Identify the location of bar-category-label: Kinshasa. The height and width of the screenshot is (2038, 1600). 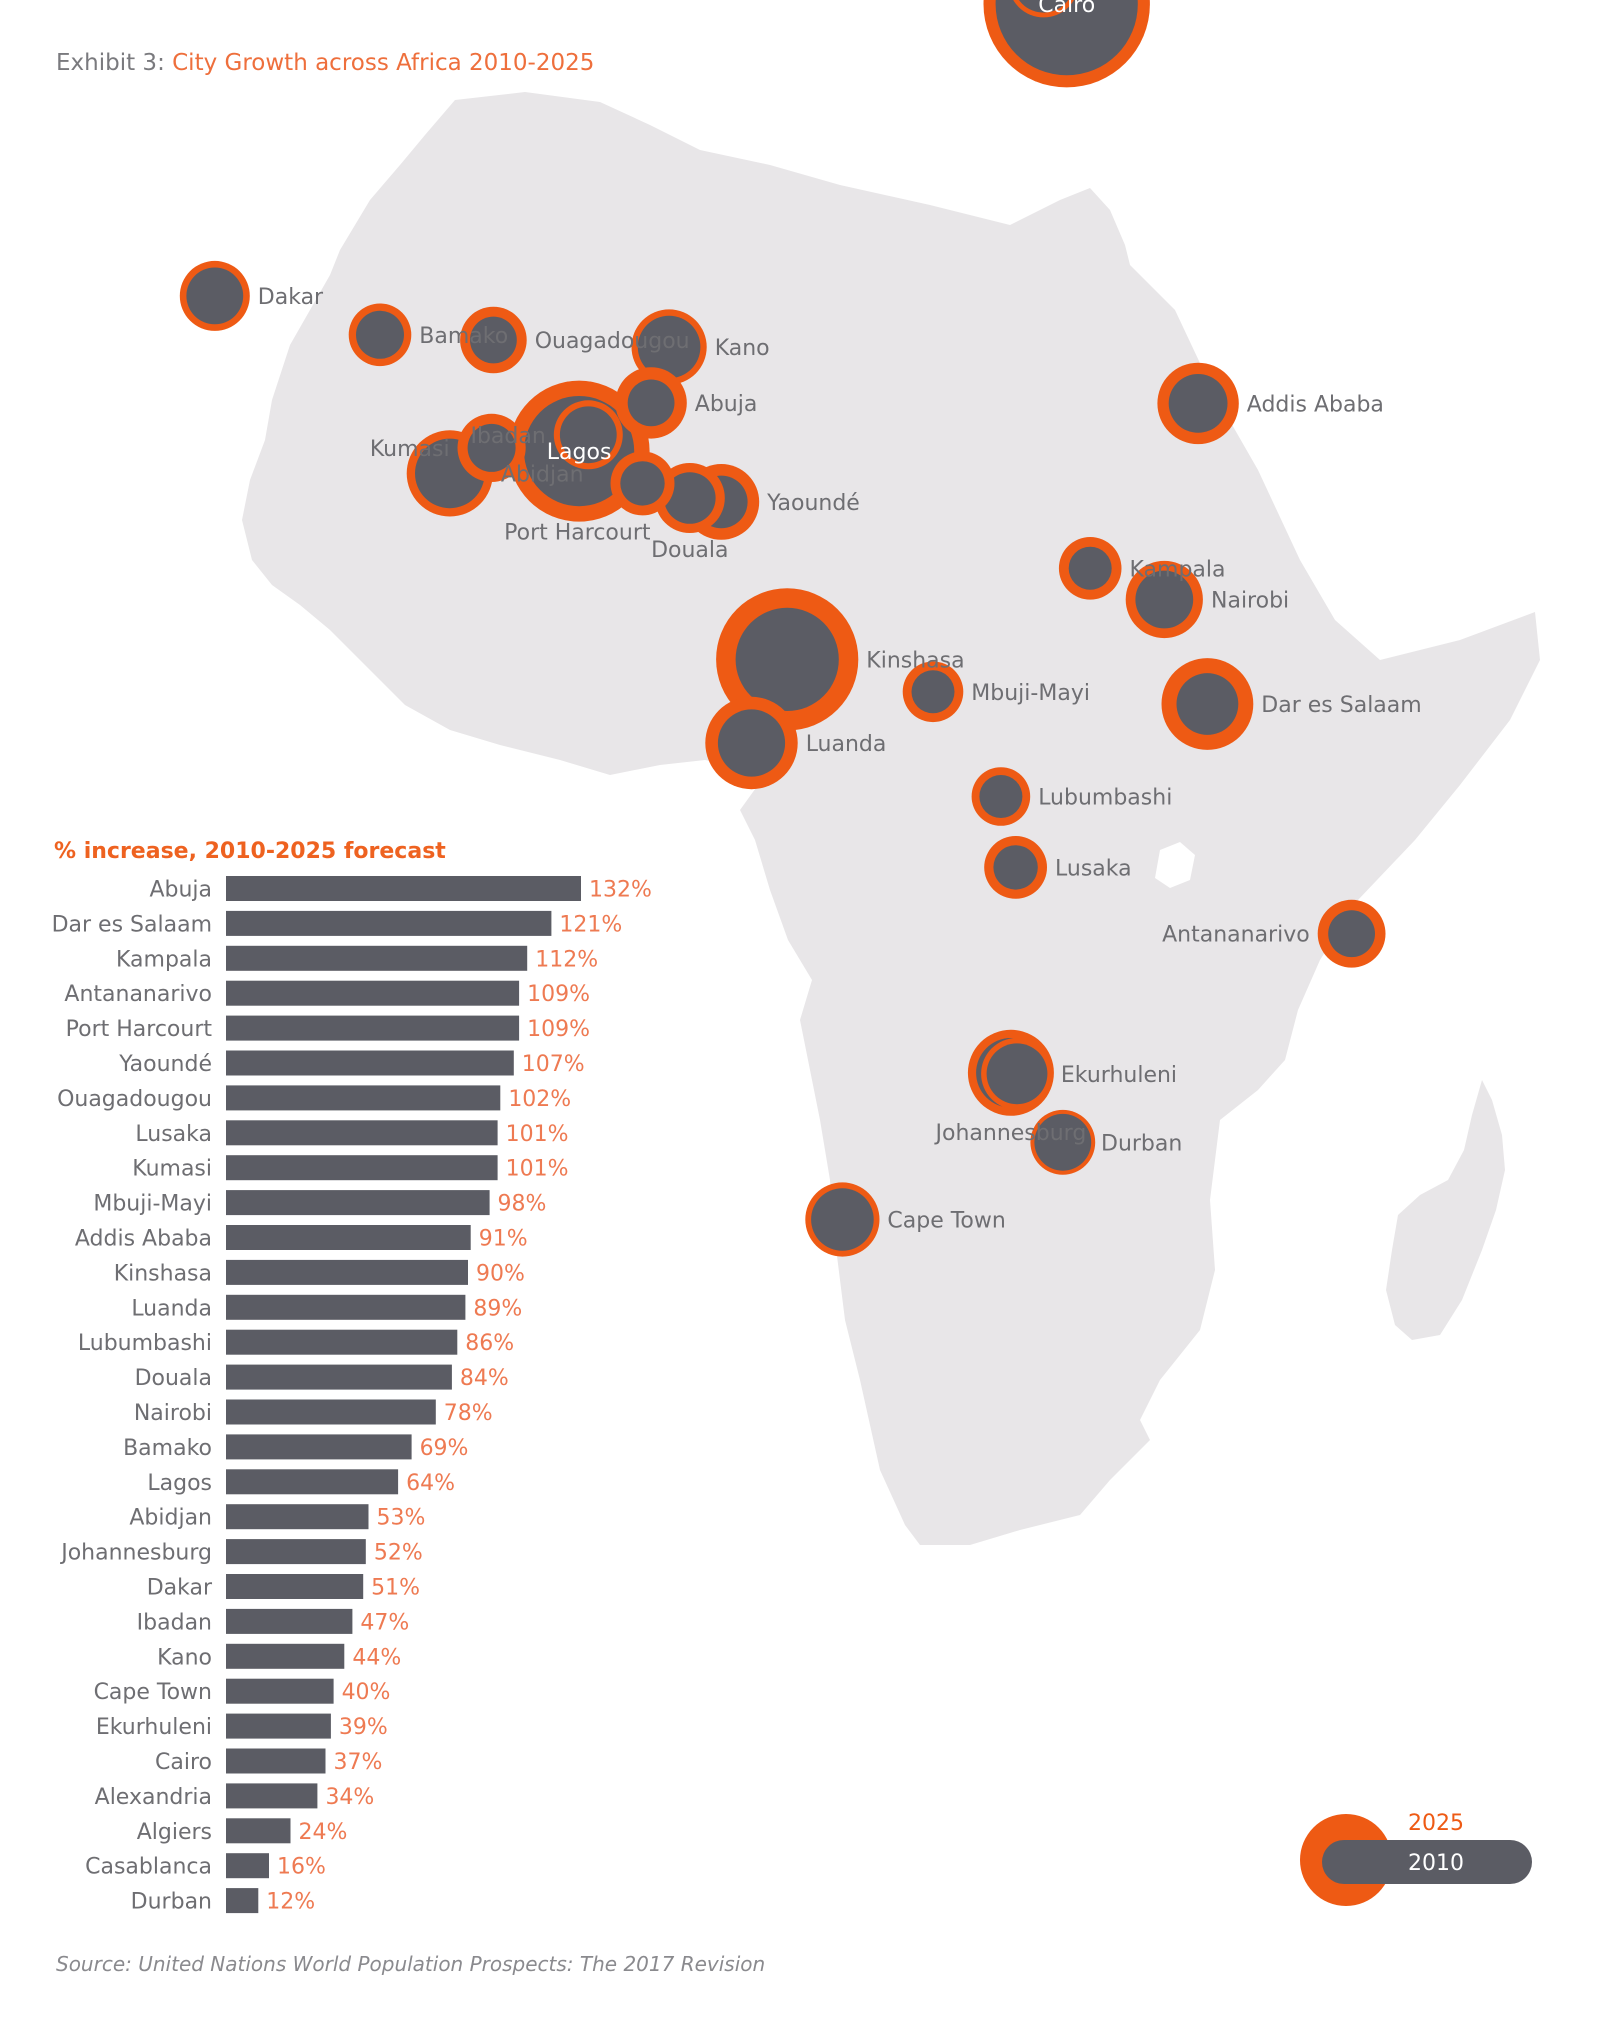
(163, 1273).